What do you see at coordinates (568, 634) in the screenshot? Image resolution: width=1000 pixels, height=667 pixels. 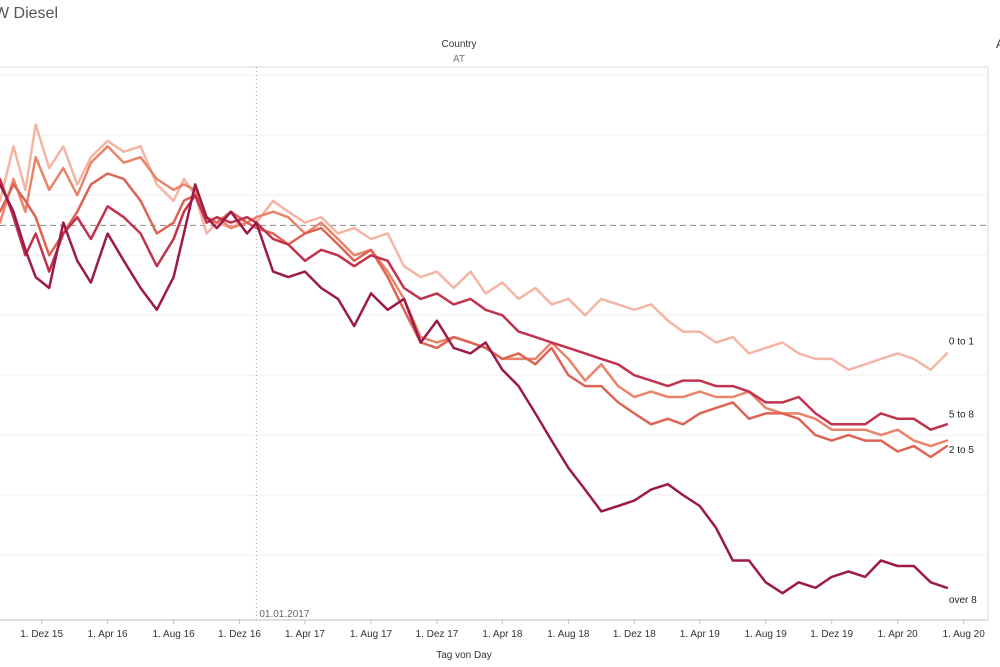 I see `x-tick-label: 1. Aug 18` at bounding box center [568, 634].